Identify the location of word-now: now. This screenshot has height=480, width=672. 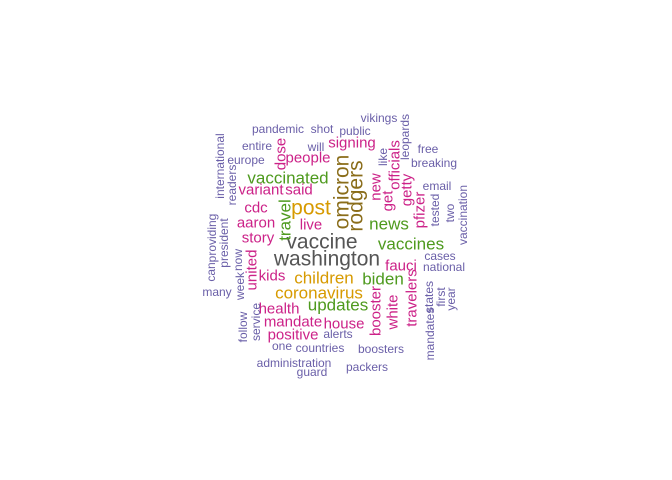
(238, 260).